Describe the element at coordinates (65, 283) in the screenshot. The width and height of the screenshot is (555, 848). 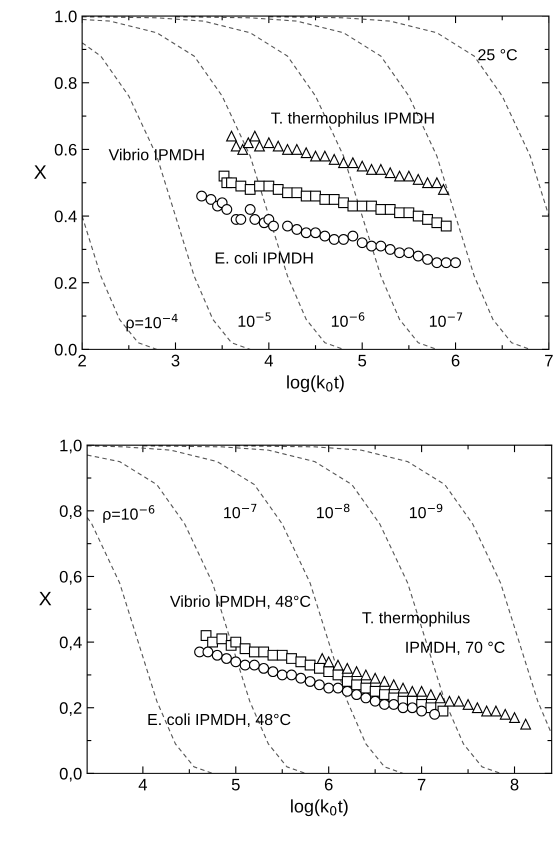
I see `y-tick-label: 0.2` at that location.